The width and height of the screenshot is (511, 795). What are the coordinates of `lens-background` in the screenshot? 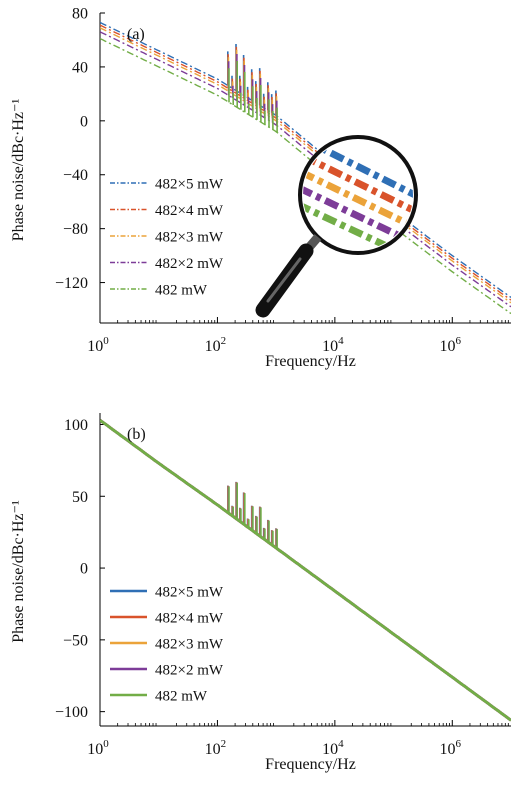 It's located at (358, 195).